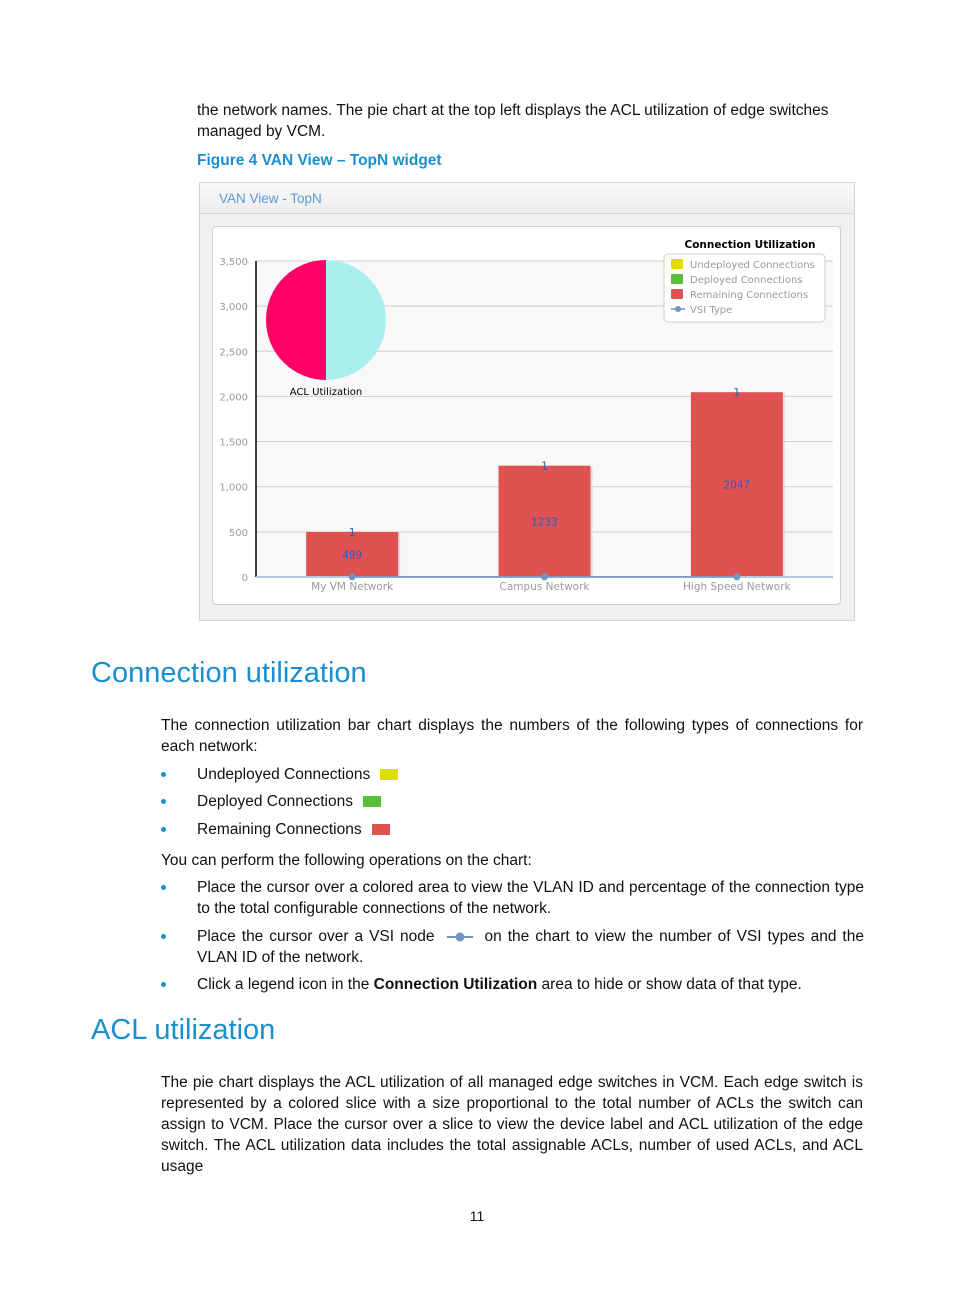 The width and height of the screenshot is (954, 1296). Describe the element at coordinates (711, 310) in the screenshot. I see `legend-item: VSI Type` at that location.